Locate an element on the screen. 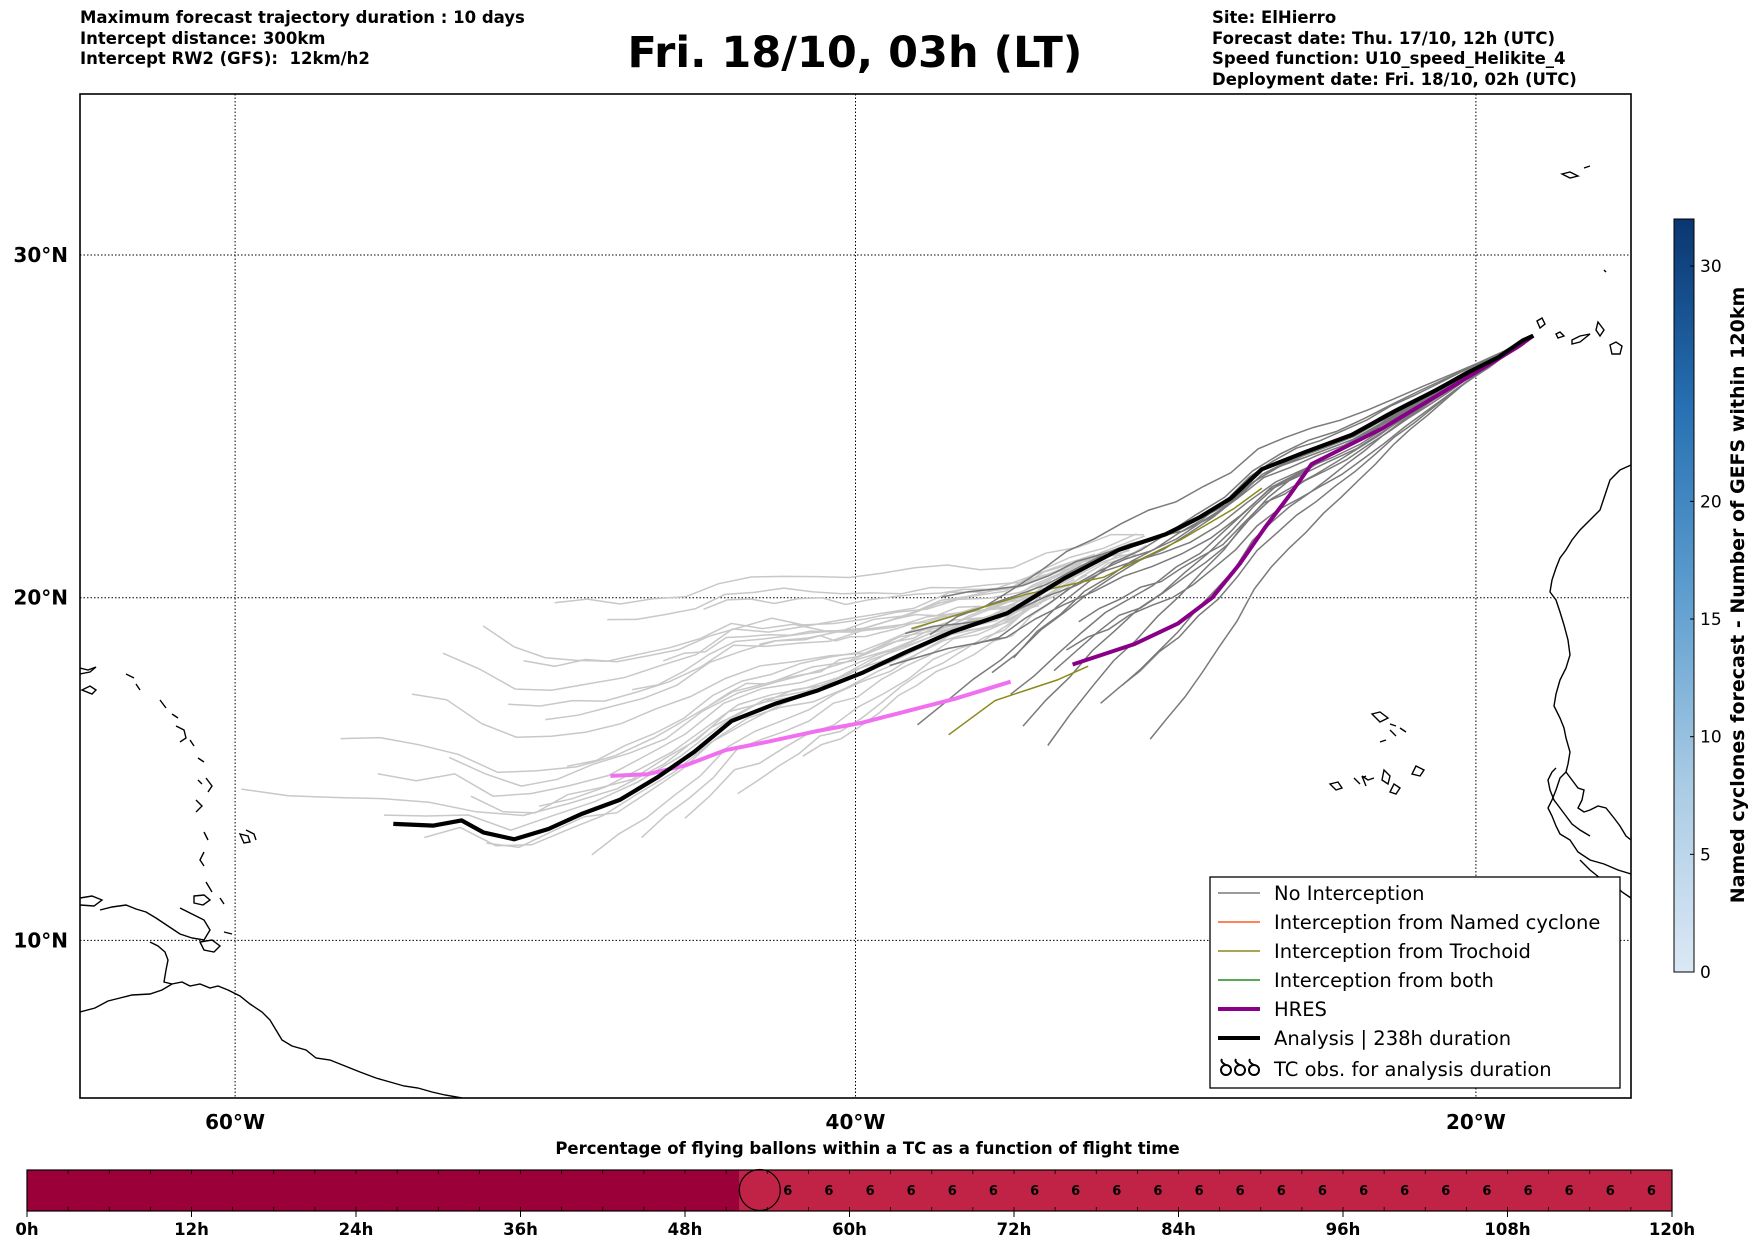 Image resolution: width=1752 pixels, height=1241 pixels. legend-label-no-interception: No Interception is located at coordinates (1349, 893).